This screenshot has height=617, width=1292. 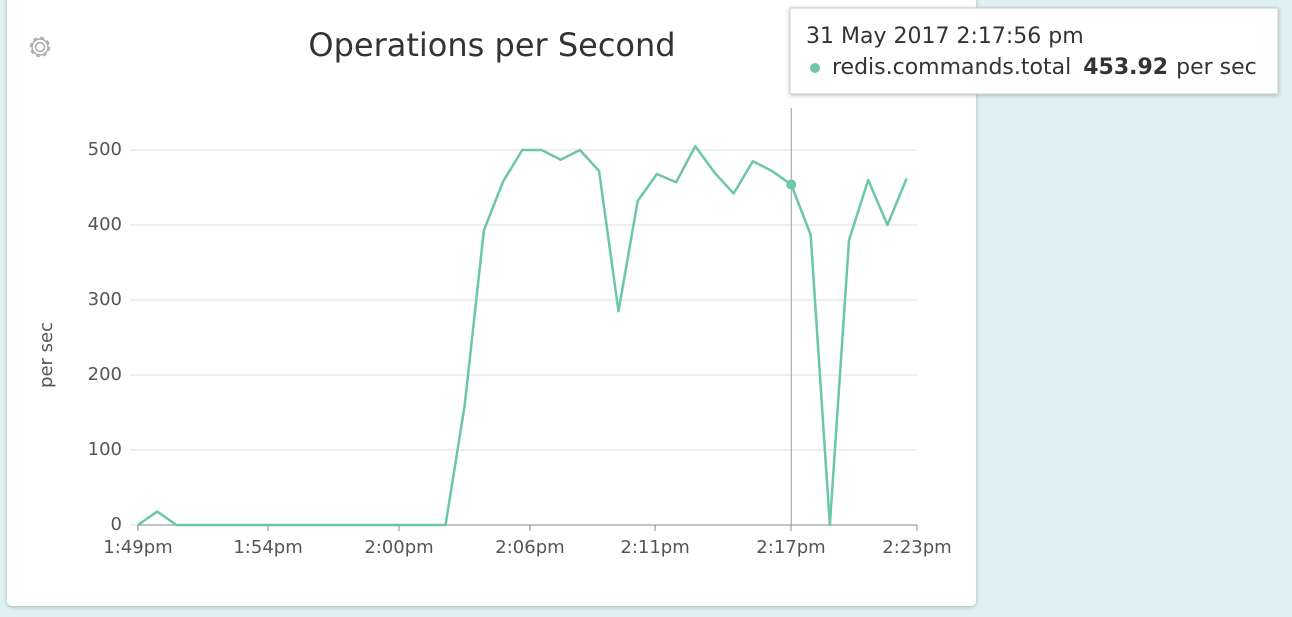 I want to click on tooltip-box, so click(x=1034, y=51).